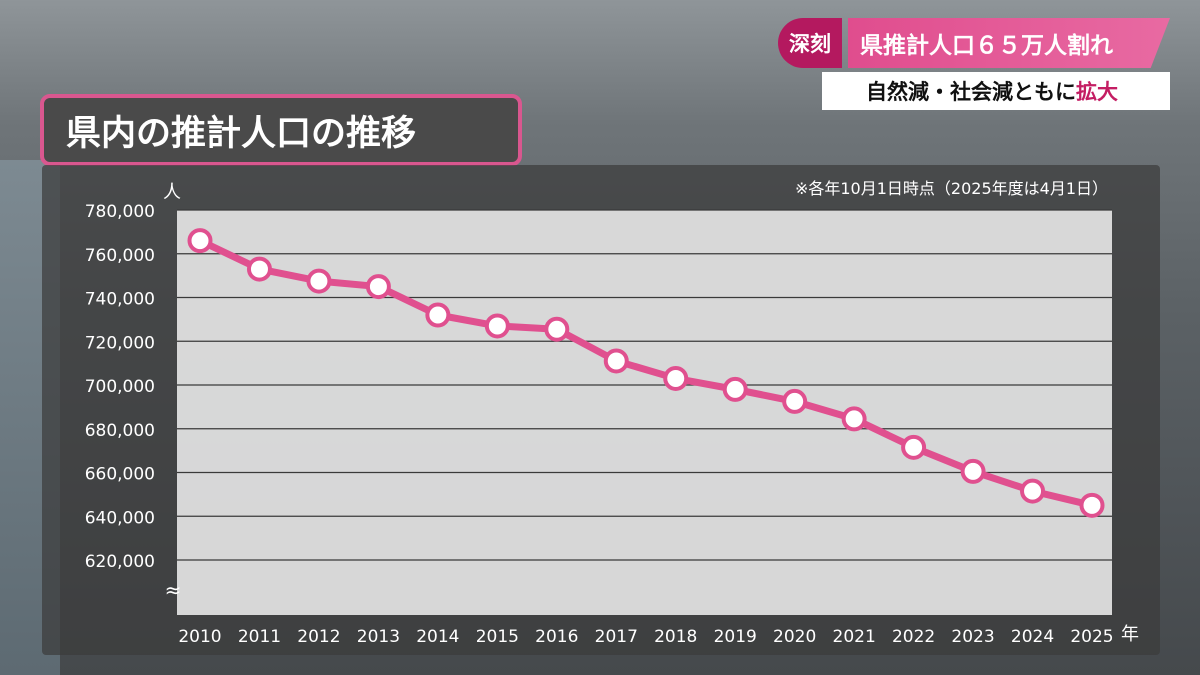 The image size is (1200, 675). I want to click on x-tick-label: 2012, so click(318, 637).